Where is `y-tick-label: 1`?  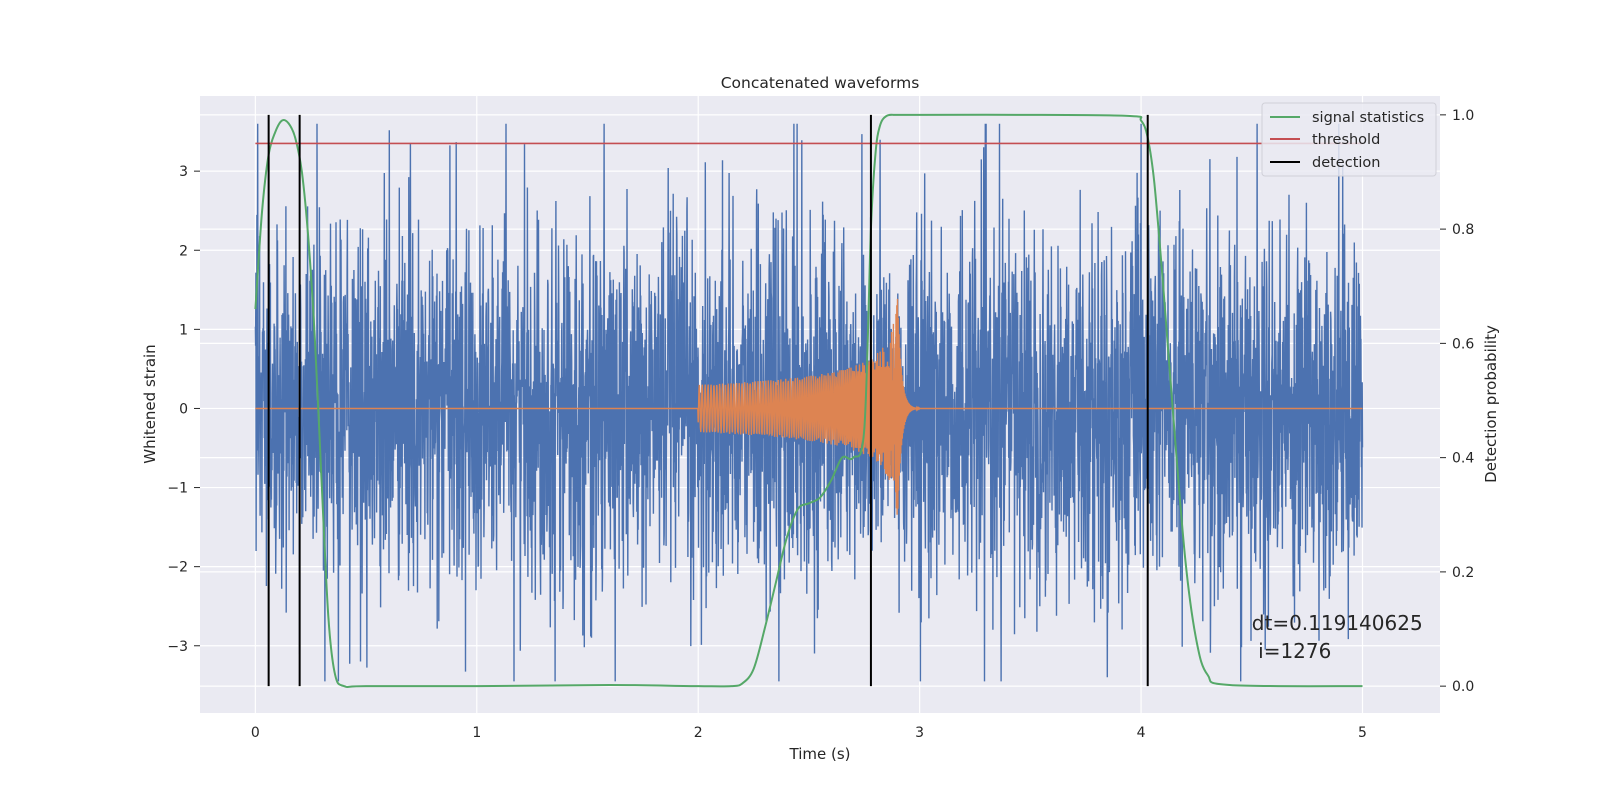 y-tick-label: 1 is located at coordinates (183, 330).